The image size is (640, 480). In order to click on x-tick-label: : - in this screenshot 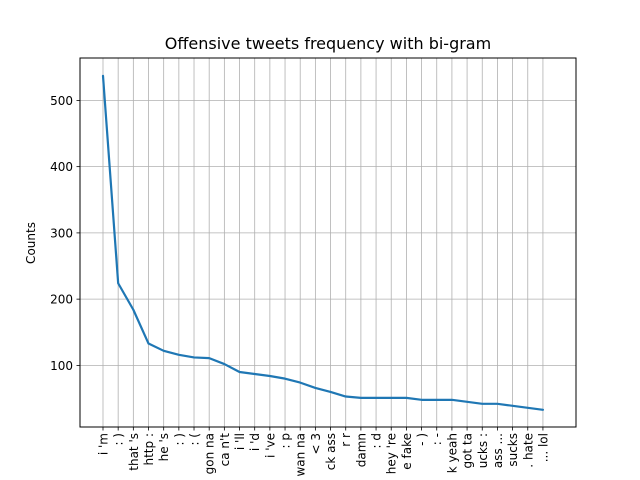, I will do `click(437, 439)`.